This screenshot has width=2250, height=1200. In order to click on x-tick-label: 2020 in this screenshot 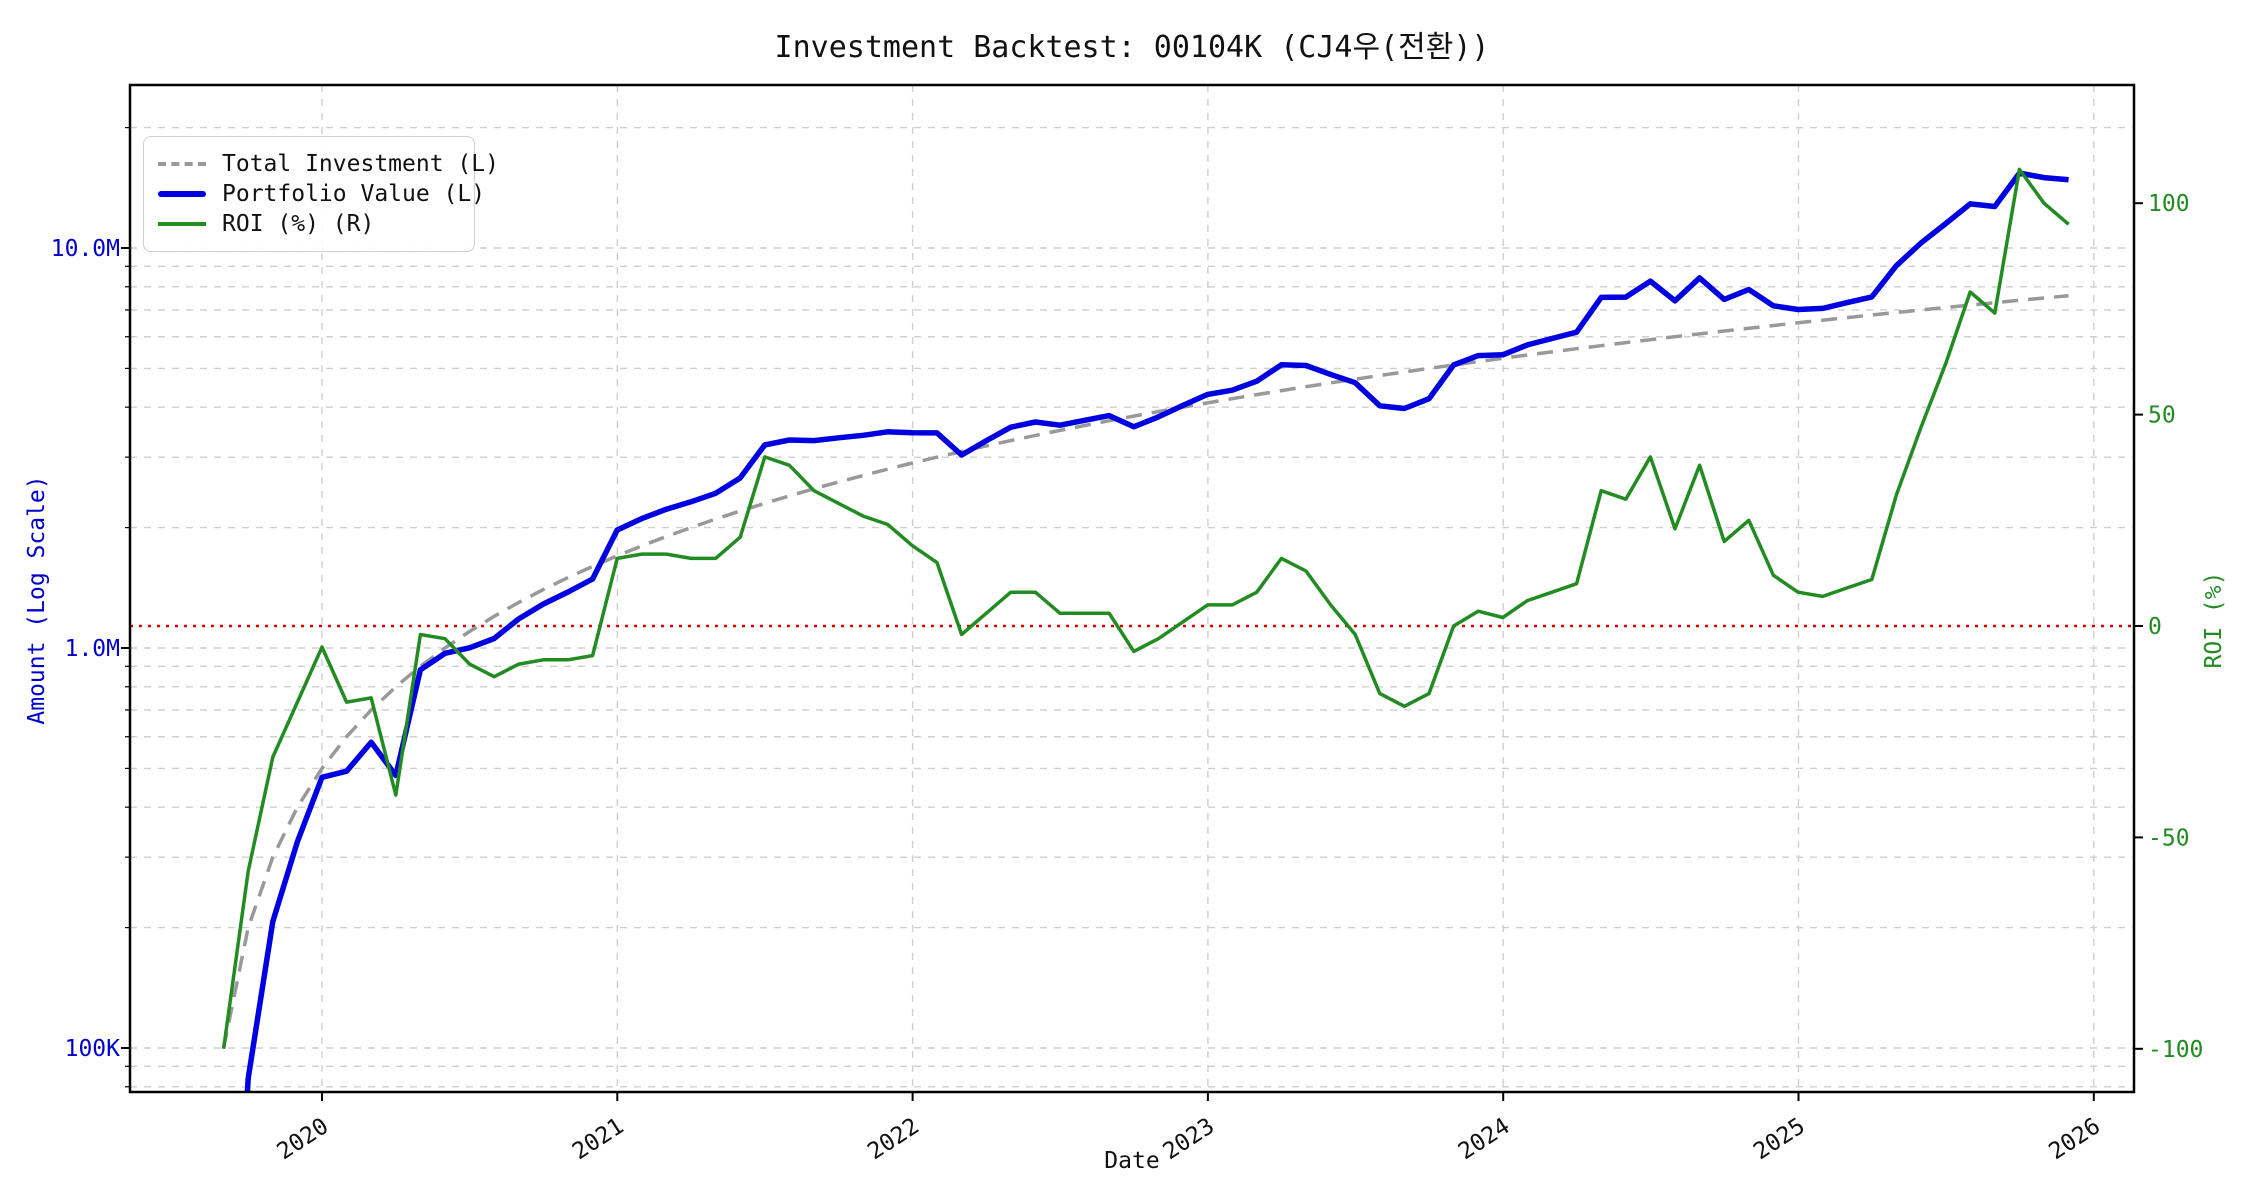, I will do `click(303, 1139)`.